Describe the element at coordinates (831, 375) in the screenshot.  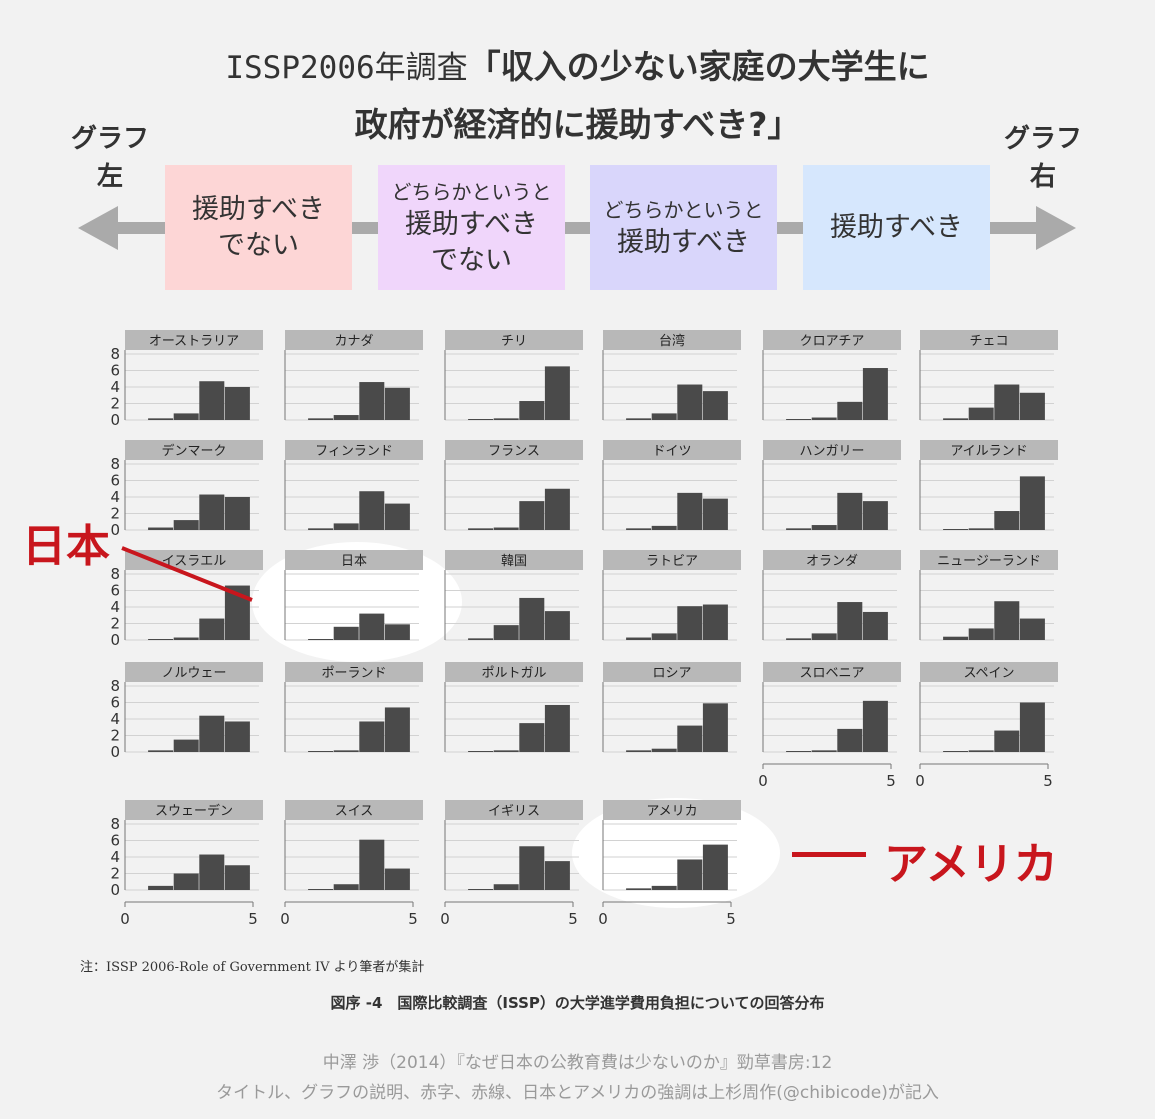
I see `country-panel: クロアチア` at that location.